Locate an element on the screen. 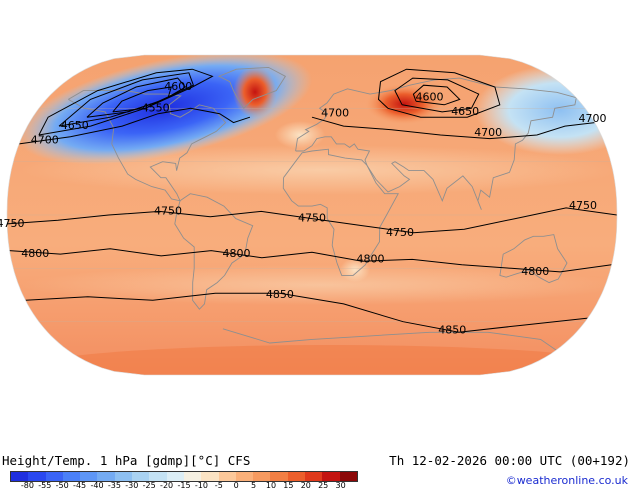  legend-tick: 15 is located at coordinates (288, 485).